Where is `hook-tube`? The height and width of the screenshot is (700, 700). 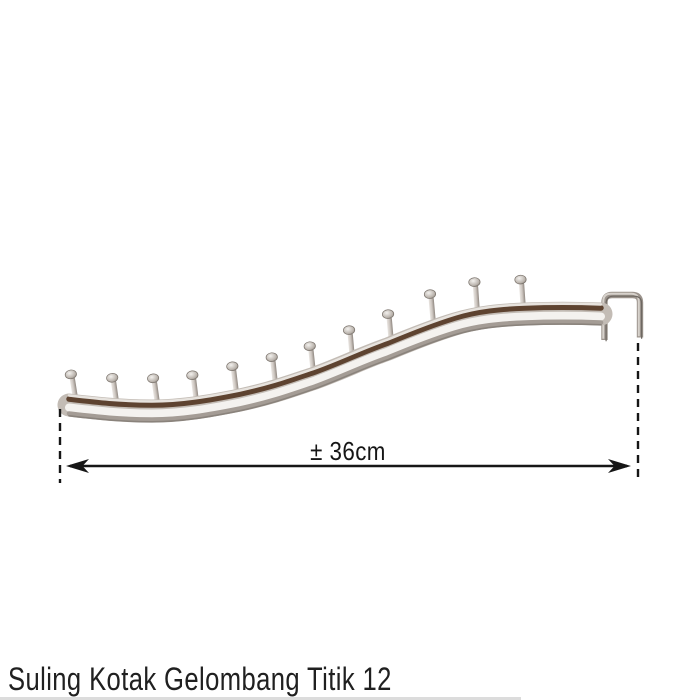 hook-tube is located at coordinates (335, 362).